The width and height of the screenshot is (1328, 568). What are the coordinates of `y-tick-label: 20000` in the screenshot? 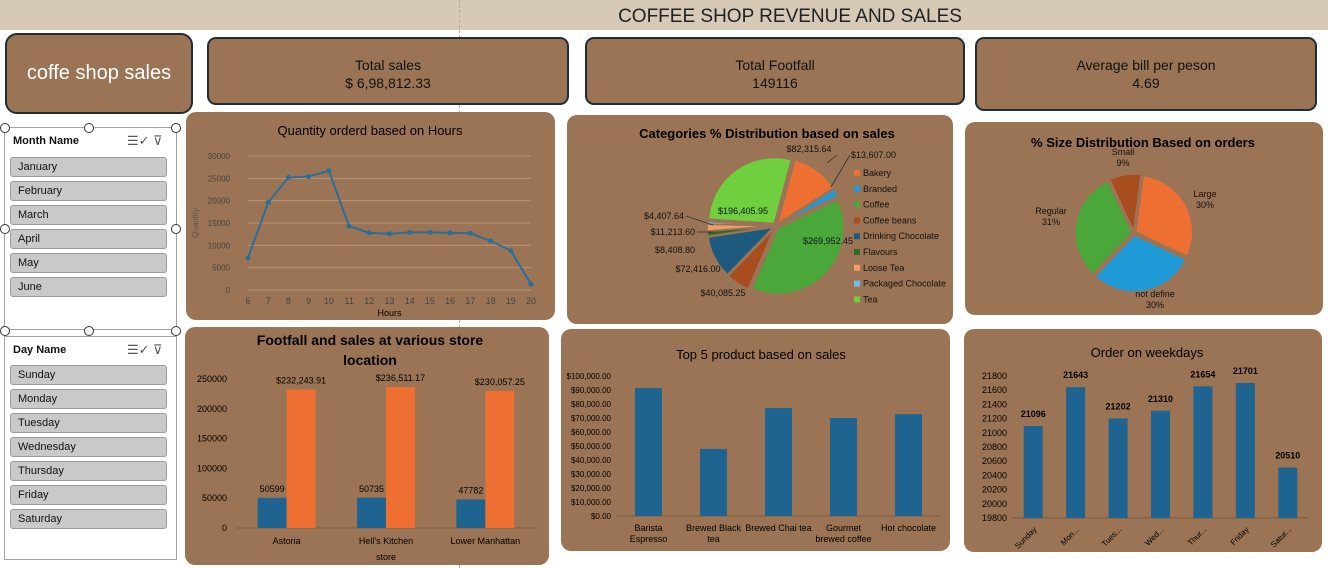 It's located at (219, 201).